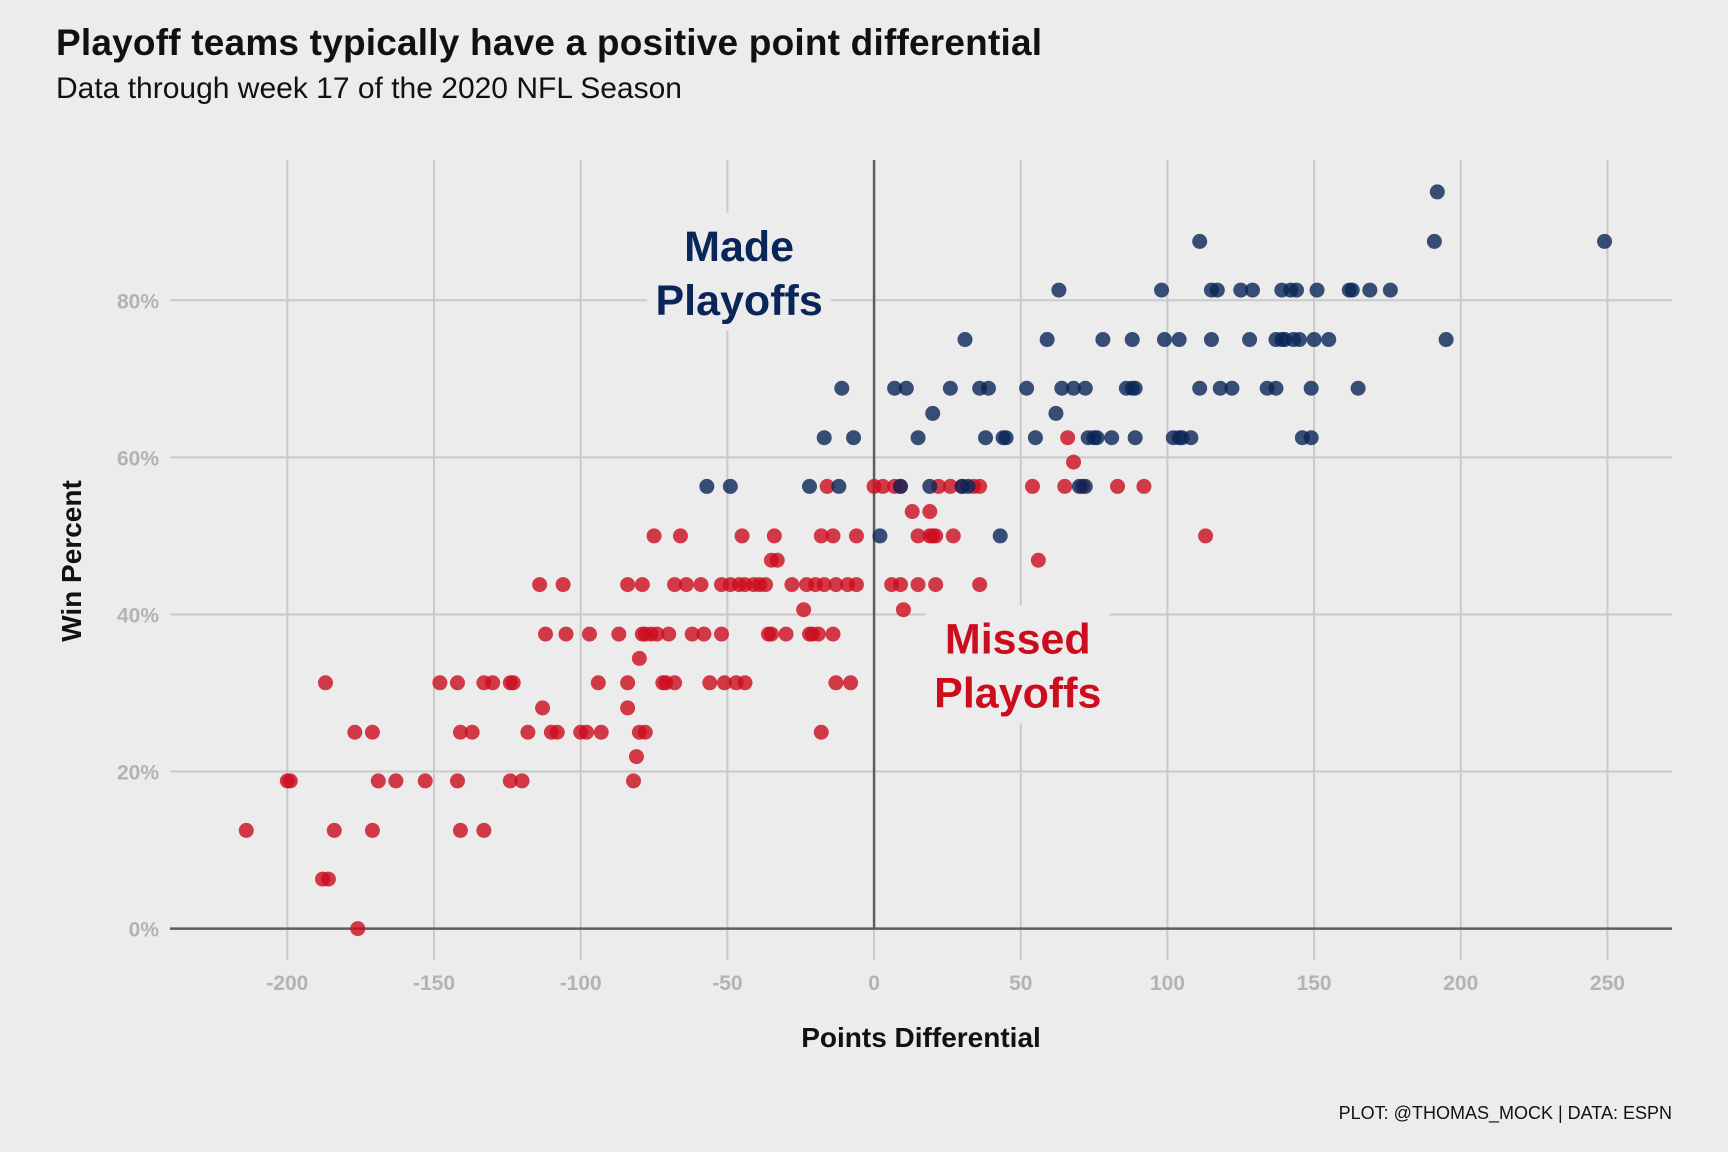  What do you see at coordinates (739, 271) in the screenshot?
I see `made-playoffs-label-bg` at bounding box center [739, 271].